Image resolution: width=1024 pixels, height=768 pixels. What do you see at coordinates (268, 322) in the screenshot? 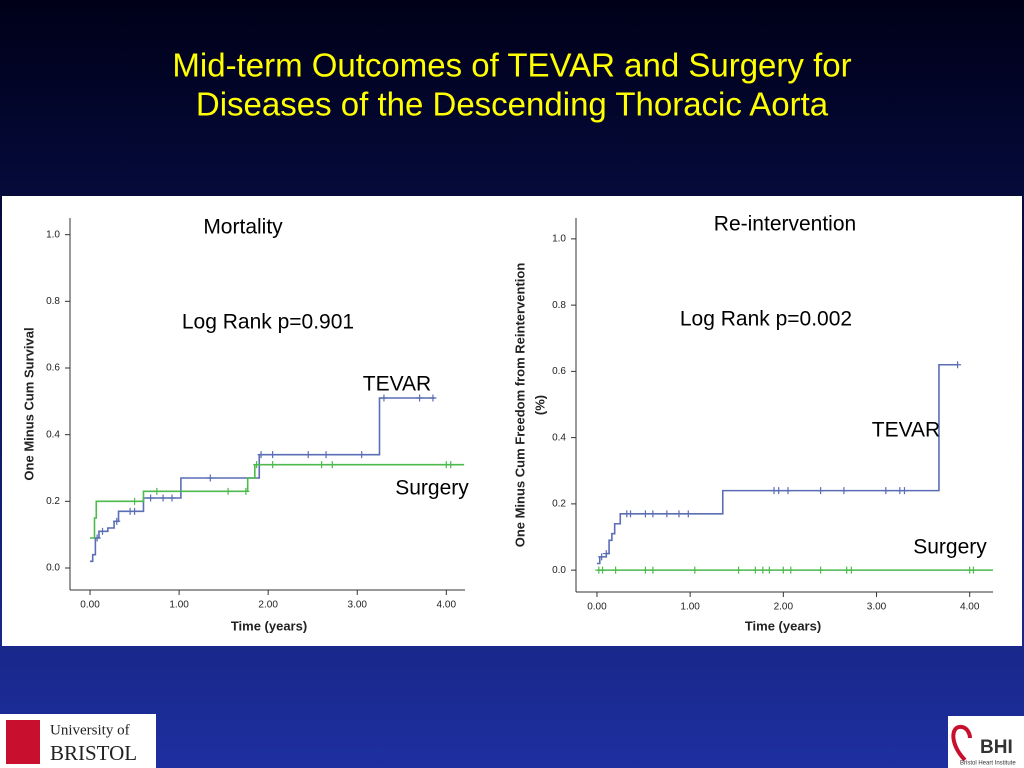
I see `annotation: Log Rank p=0.901` at bounding box center [268, 322].